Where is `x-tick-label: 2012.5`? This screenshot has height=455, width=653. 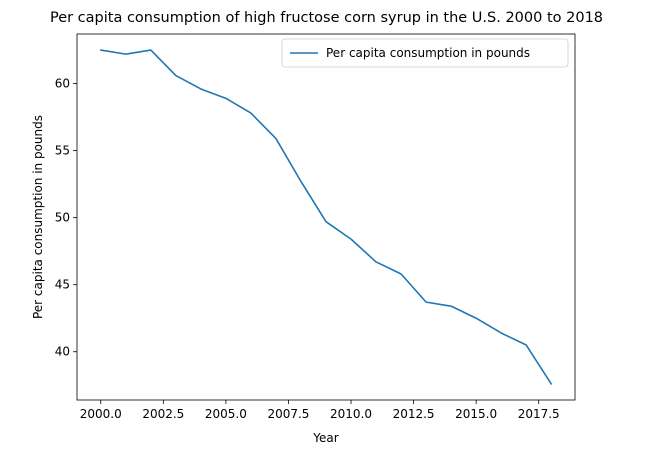
x-tick-label: 2012.5 is located at coordinates (414, 414).